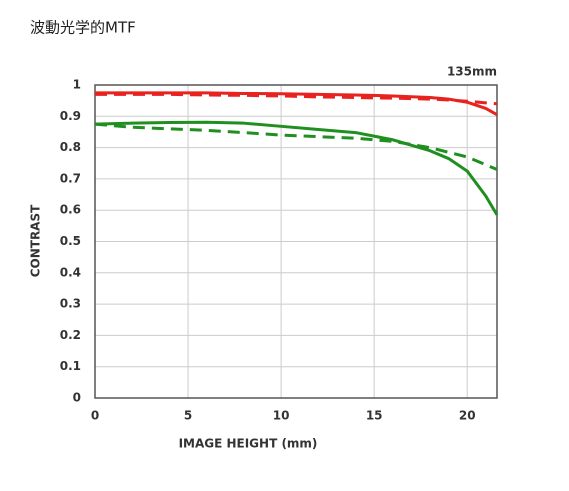 Image resolution: width=569 pixels, height=491 pixels. I want to click on x-axis-label: IMAGE HEIGHT (mm), so click(248, 444).